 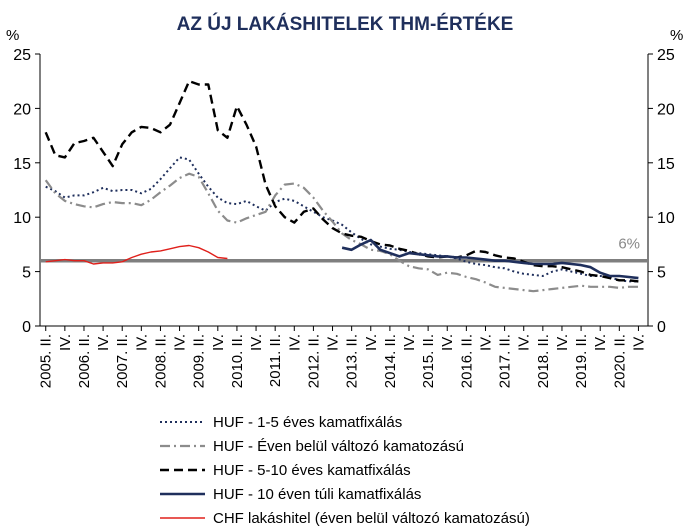 I want to click on x-tick-label: 2007. II., so click(x=122, y=361).